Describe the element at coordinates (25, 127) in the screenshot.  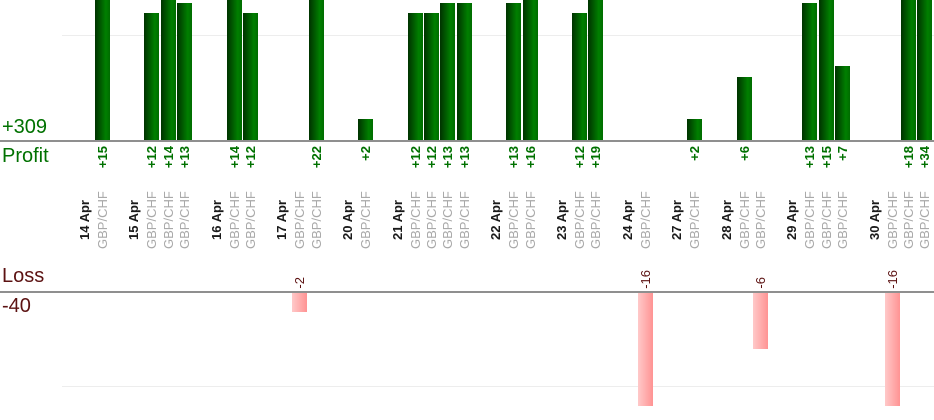
I see `profit-total-label: +309` at that location.